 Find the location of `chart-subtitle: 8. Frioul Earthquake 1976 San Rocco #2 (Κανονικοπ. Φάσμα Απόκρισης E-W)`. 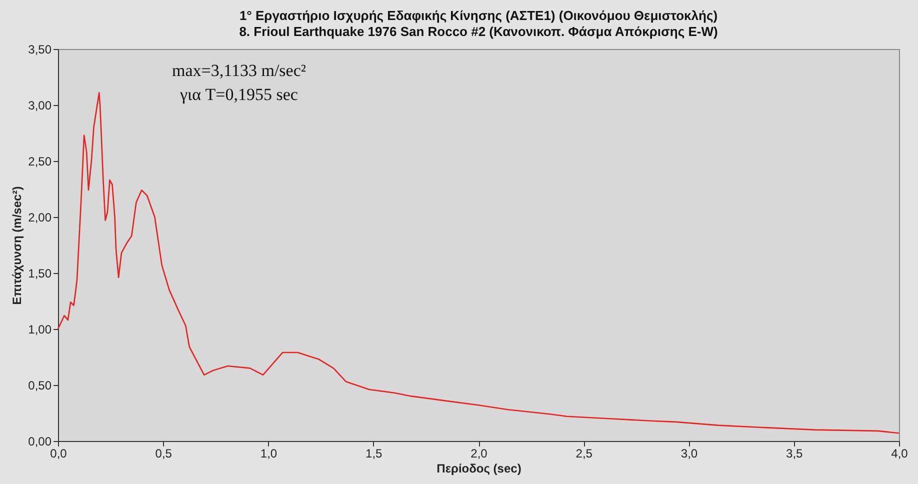

chart-subtitle: 8. Frioul Earthquake 1976 San Rocco #2 (Κανονικοπ. Φάσμα Απόκρισης E-W) is located at coordinates (478, 31).